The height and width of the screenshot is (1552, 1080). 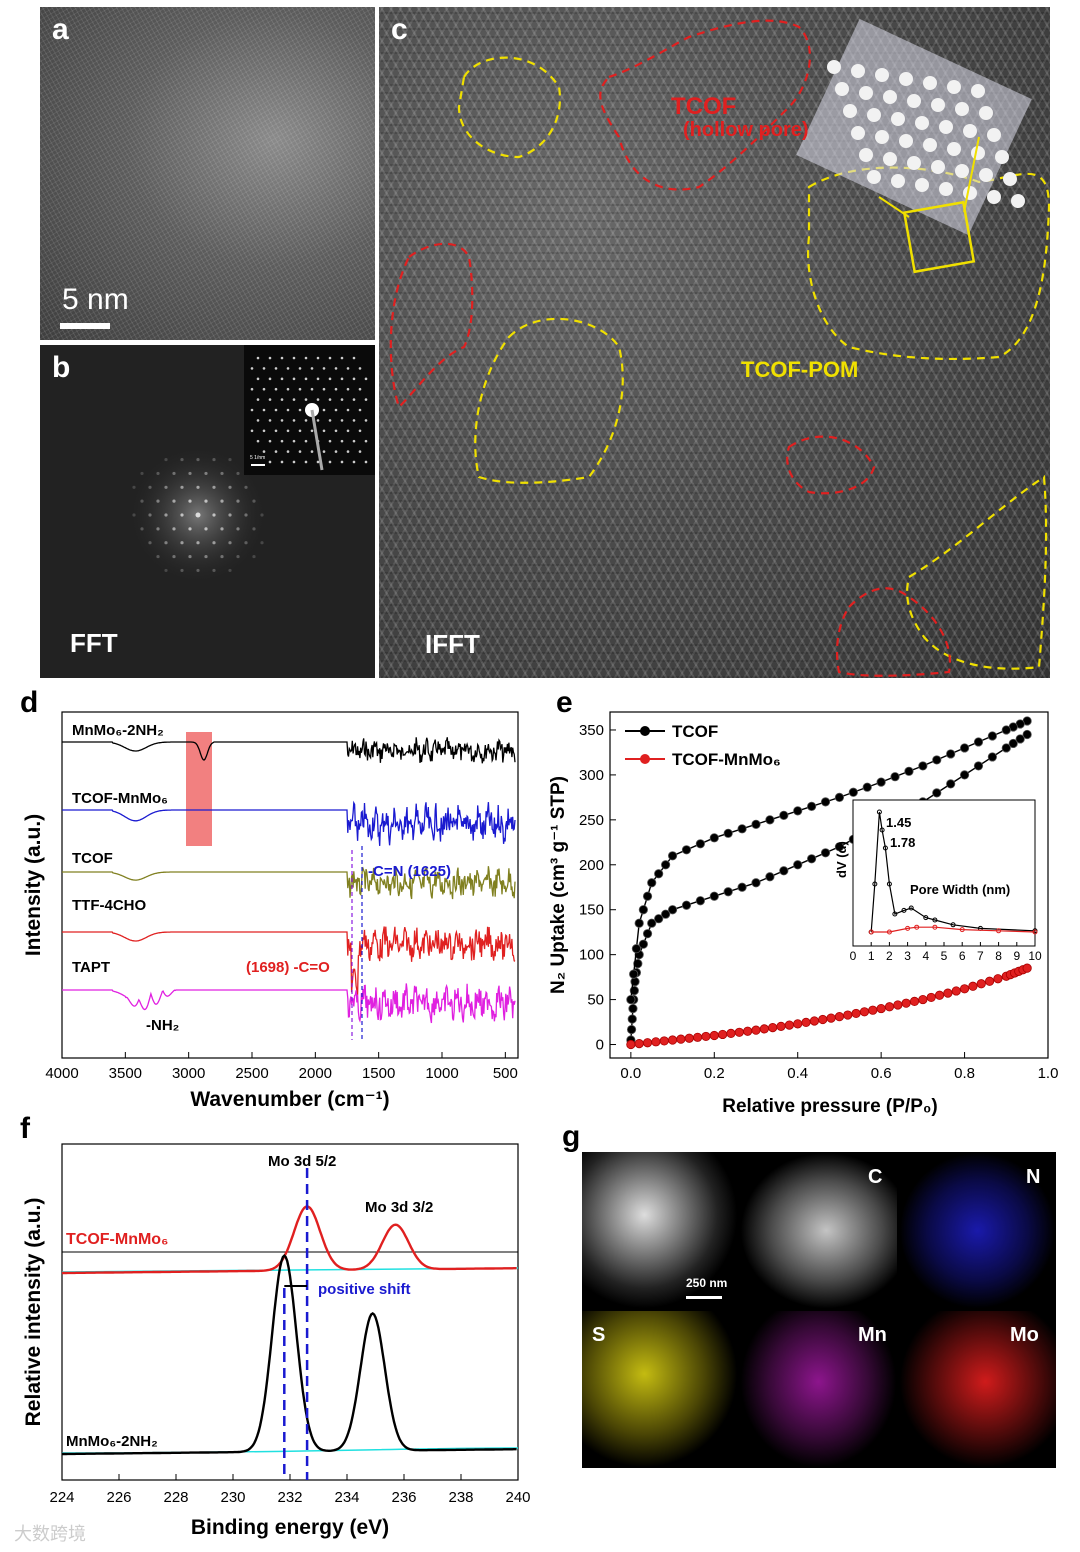 What do you see at coordinates (289, 823) in the screenshot?
I see `ftir-line-TCOF-MnMo6` at bounding box center [289, 823].